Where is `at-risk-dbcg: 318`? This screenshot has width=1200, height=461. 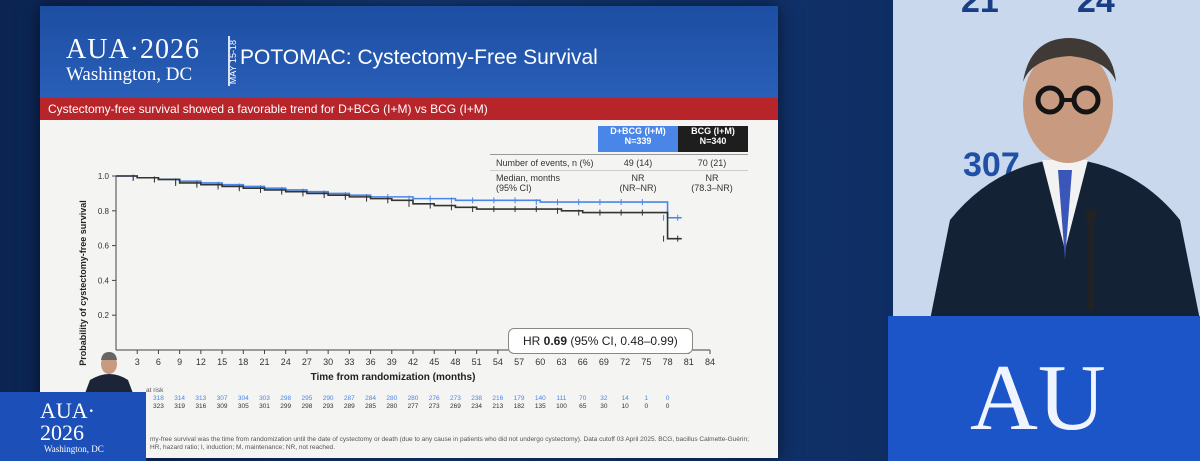 at-risk-dbcg: 318 is located at coordinates (158, 398).